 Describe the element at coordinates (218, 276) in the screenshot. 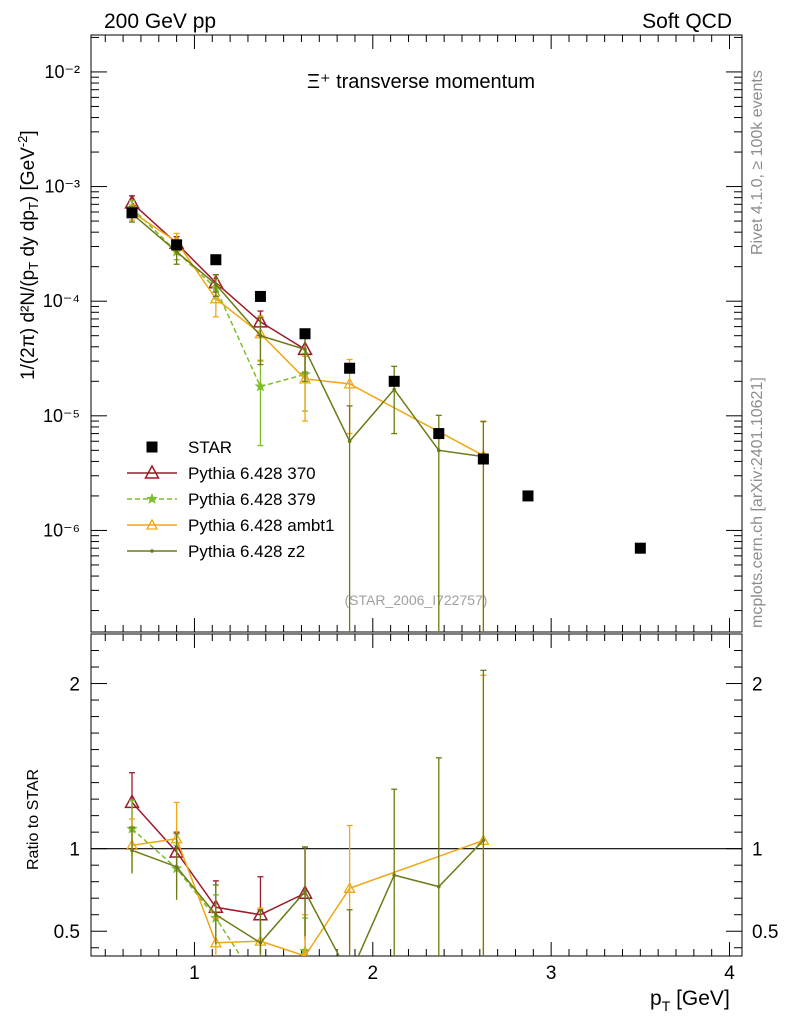

I see `series-line` at that location.